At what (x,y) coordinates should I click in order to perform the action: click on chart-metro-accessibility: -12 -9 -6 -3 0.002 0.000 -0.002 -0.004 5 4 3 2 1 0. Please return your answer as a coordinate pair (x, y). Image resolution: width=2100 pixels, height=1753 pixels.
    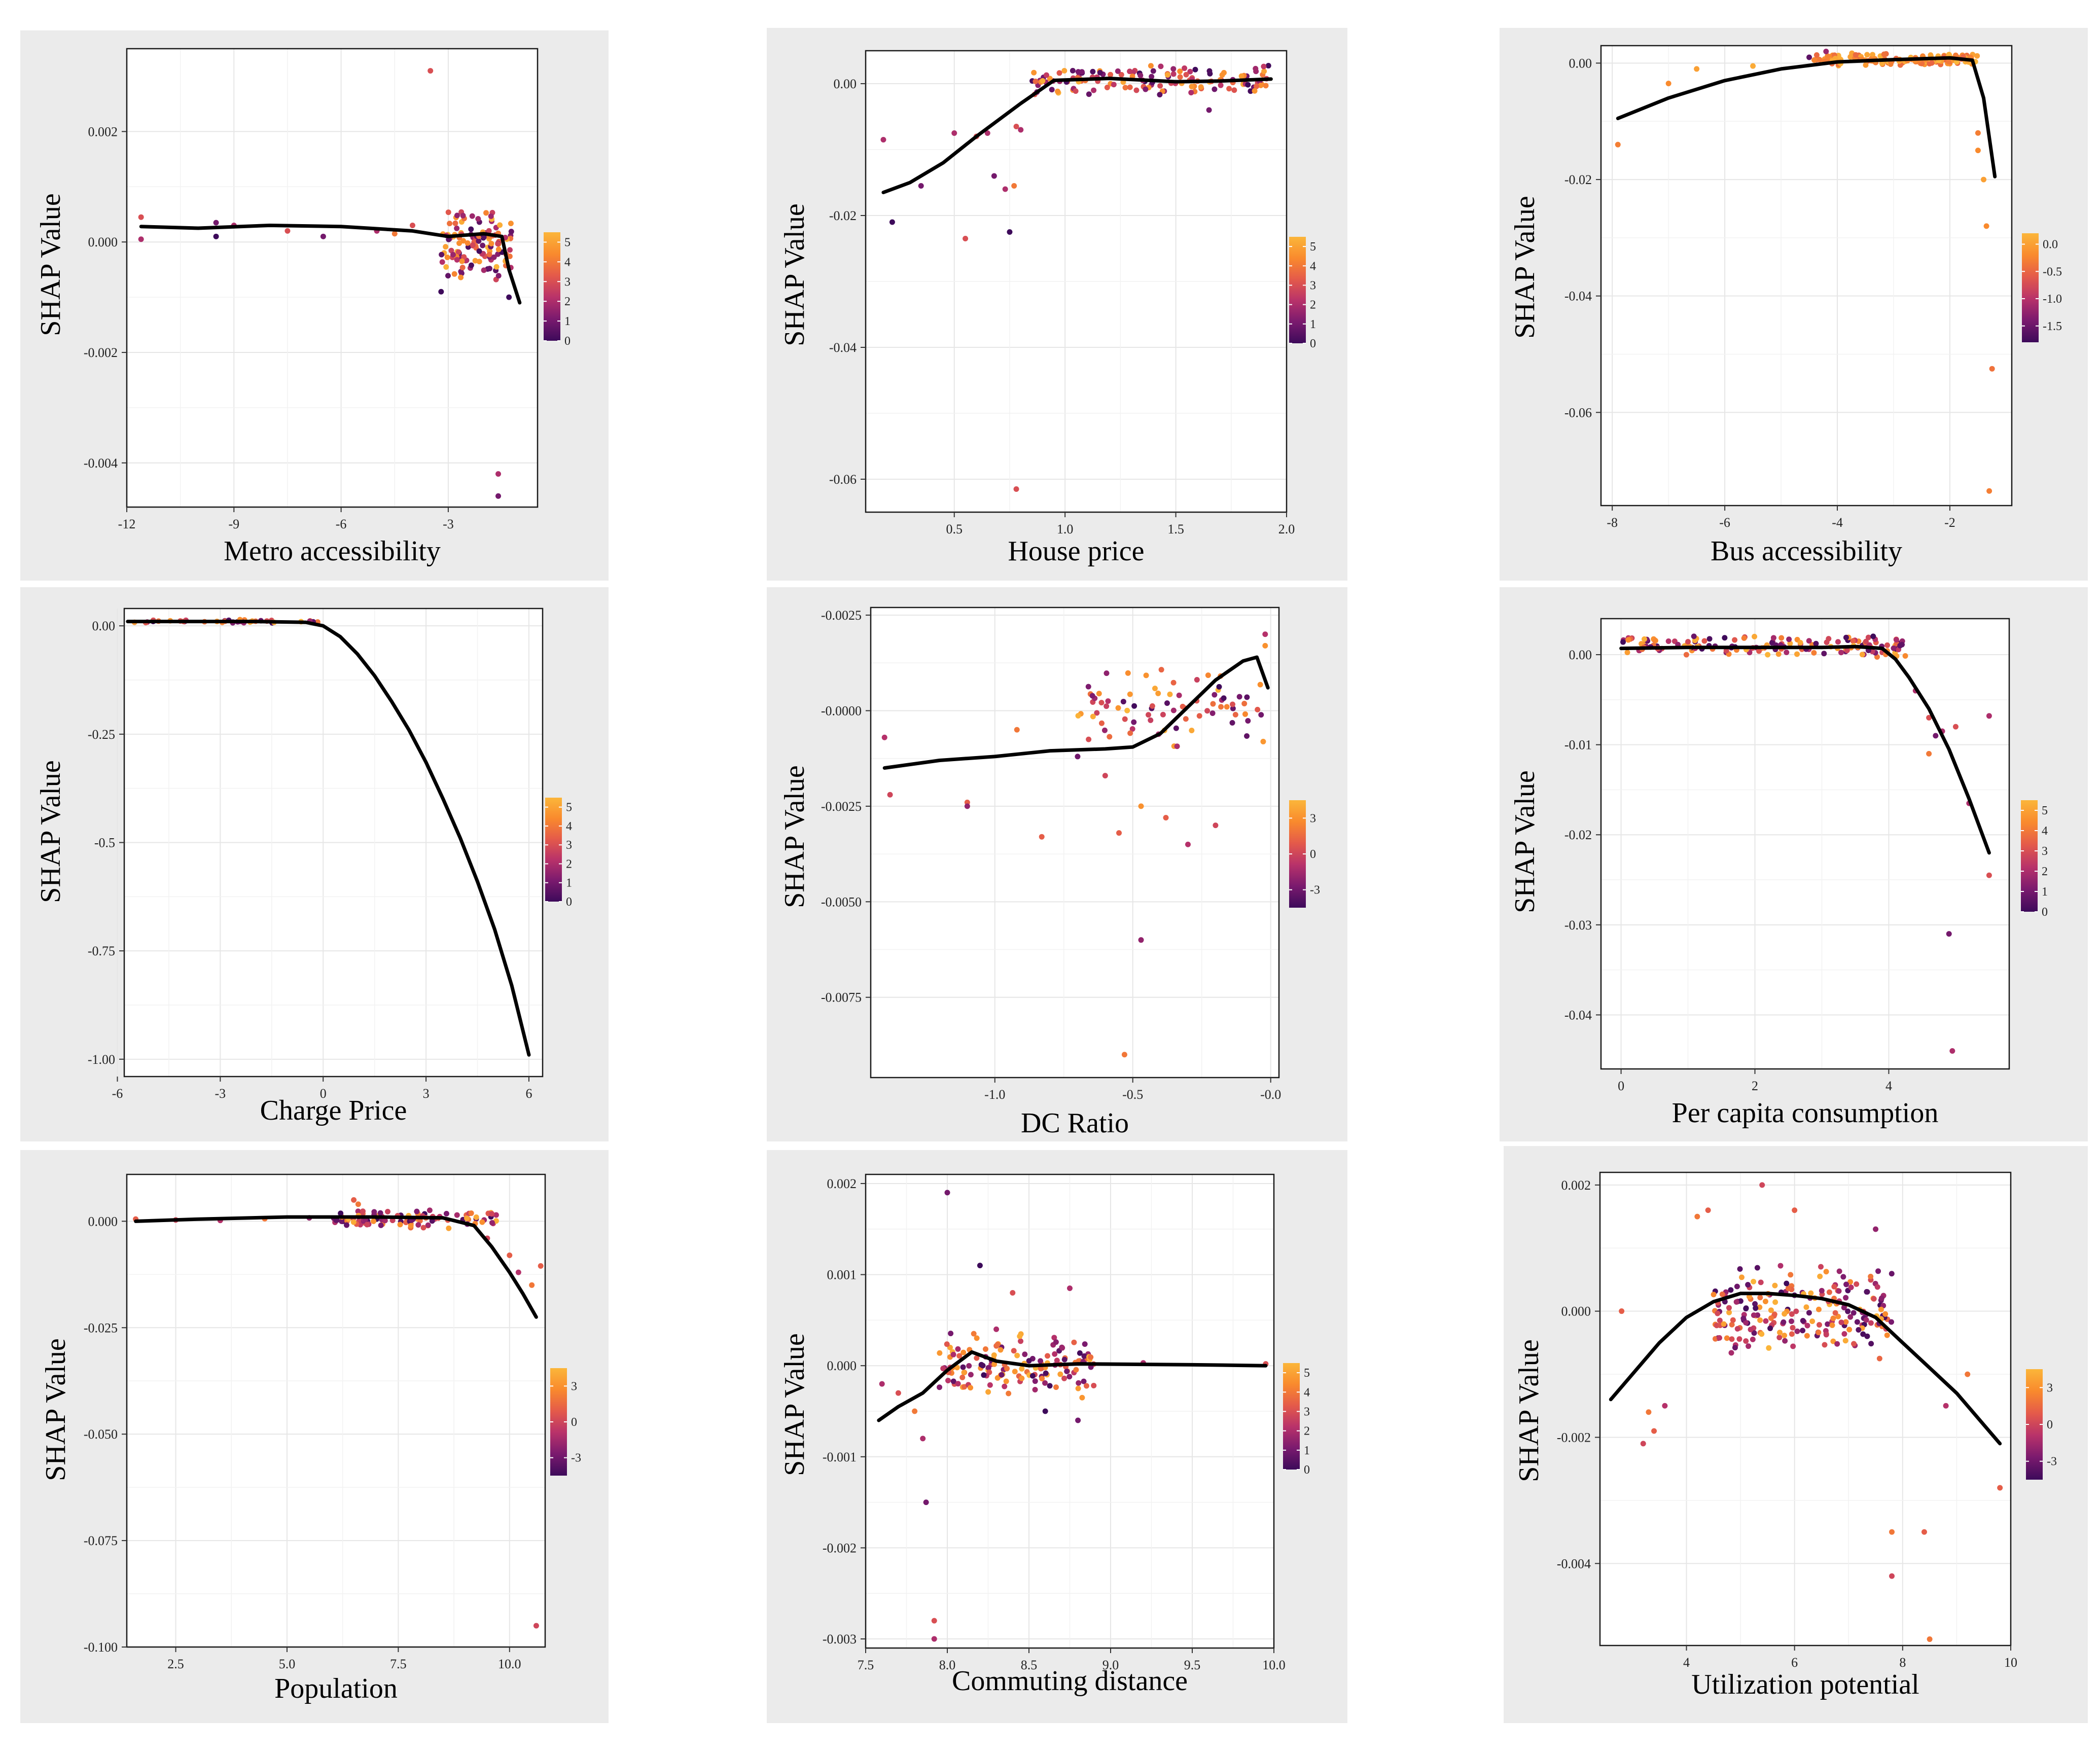
    Looking at the image, I should click on (327, 289).